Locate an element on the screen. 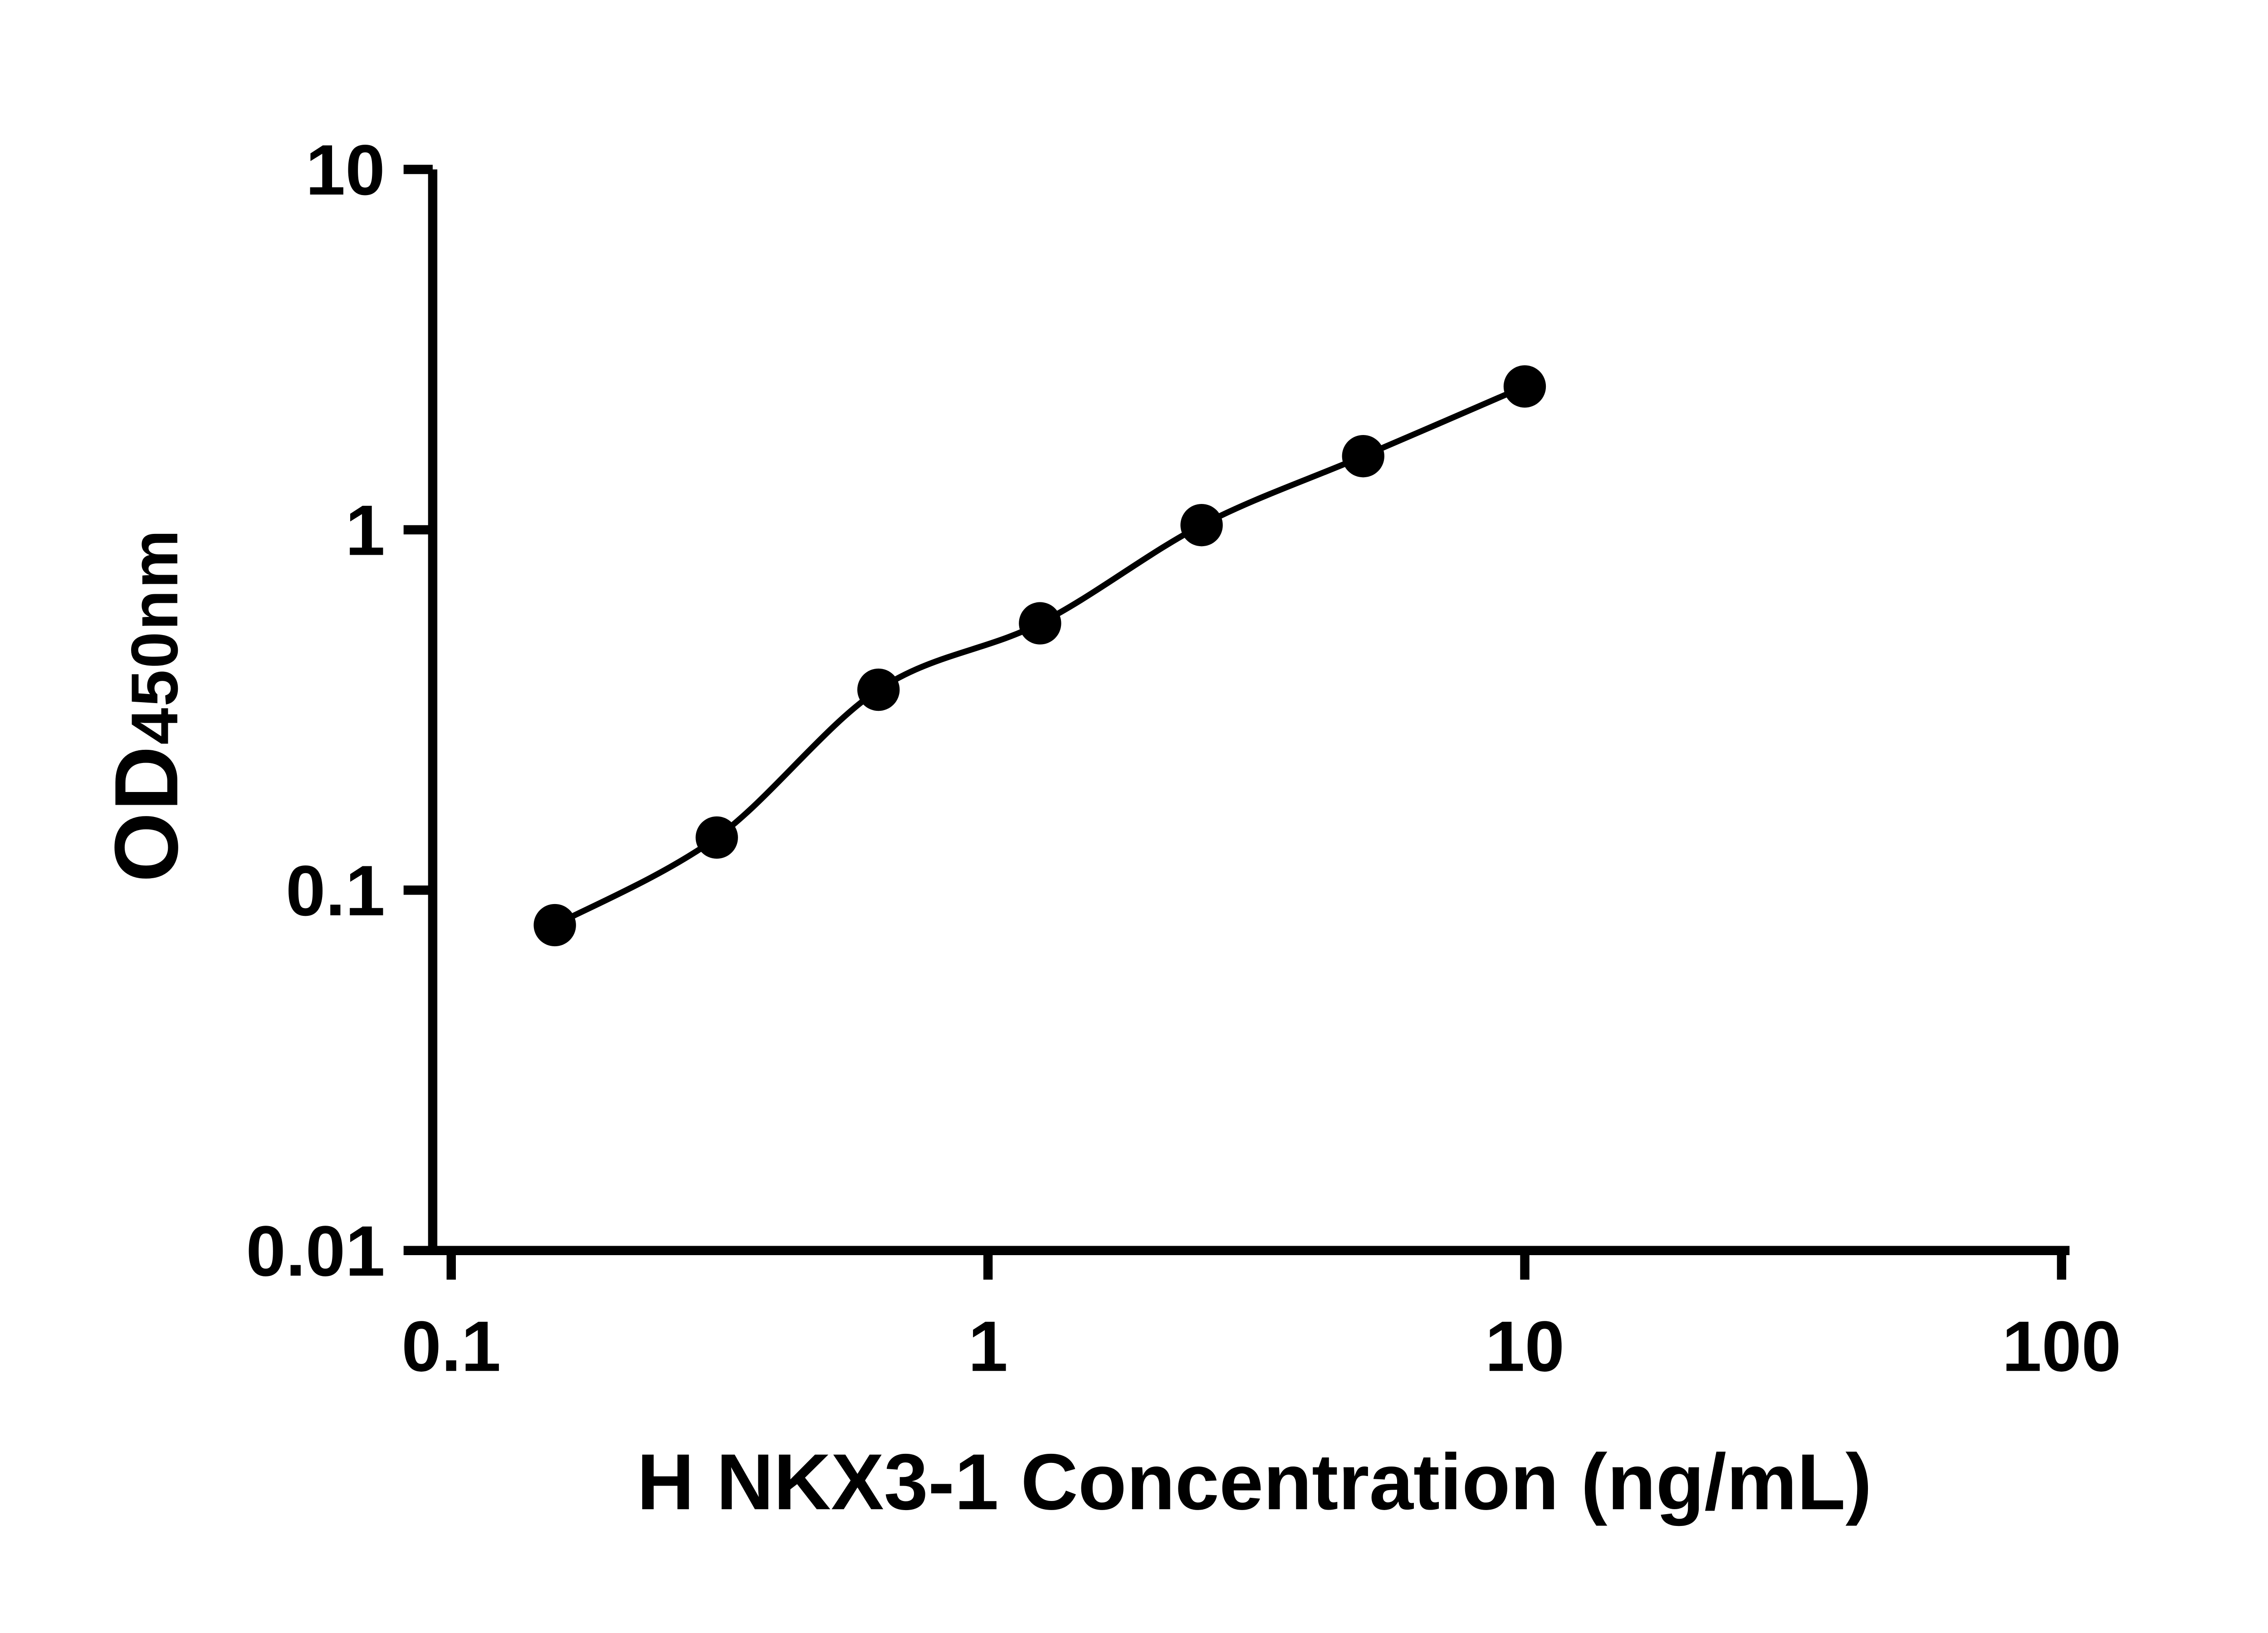 The height and width of the screenshot is (1633, 2268). x-axis-tick-label: 100 is located at coordinates (2061, 1346).